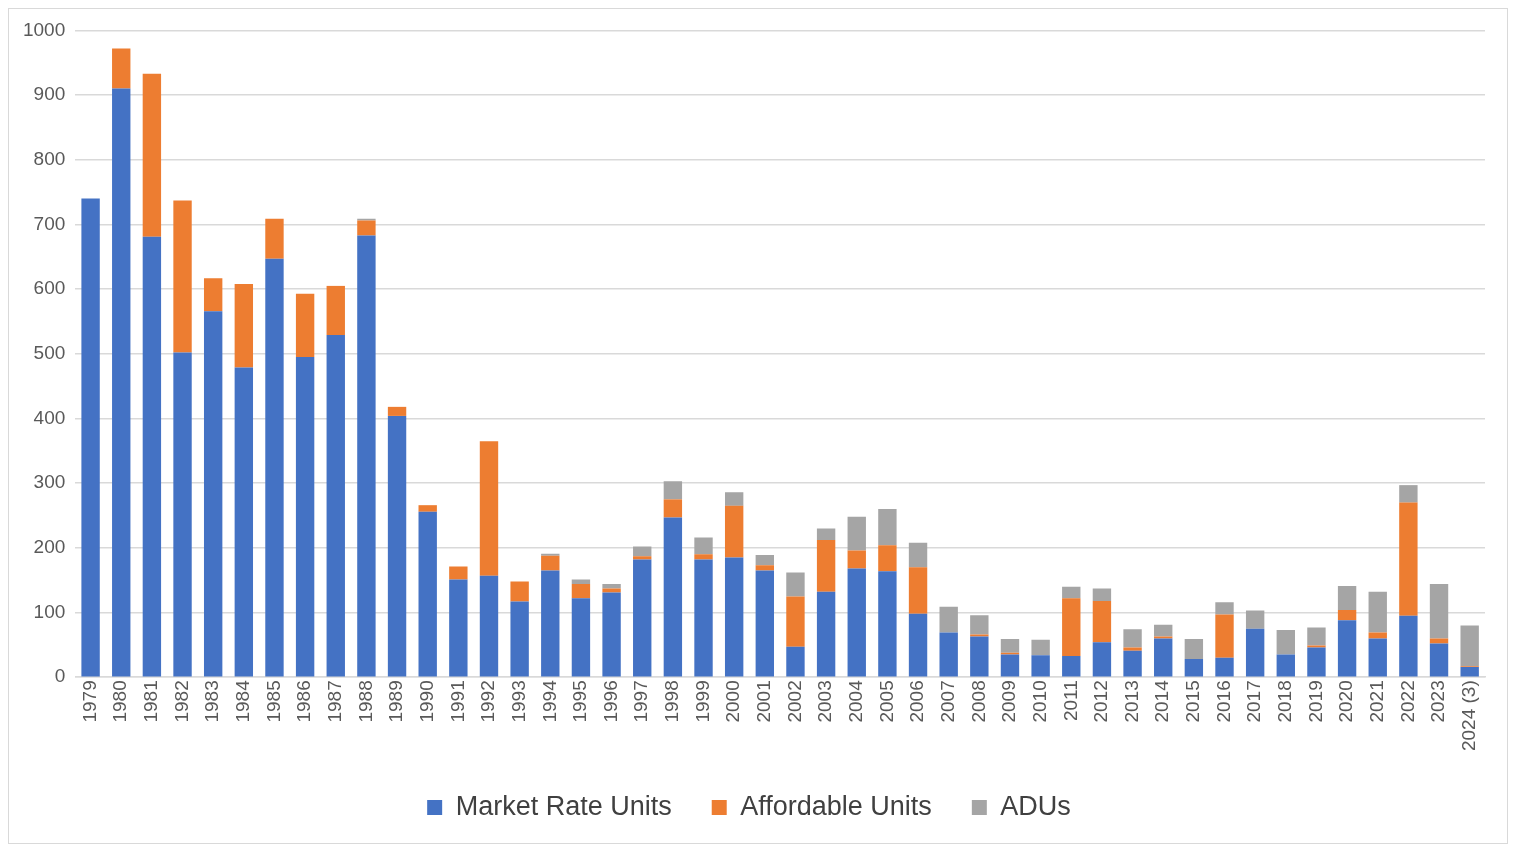 The image size is (1526, 859). What do you see at coordinates (60, 676) in the screenshot?
I see `y-tick-label: 0` at bounding box center [60, 676].